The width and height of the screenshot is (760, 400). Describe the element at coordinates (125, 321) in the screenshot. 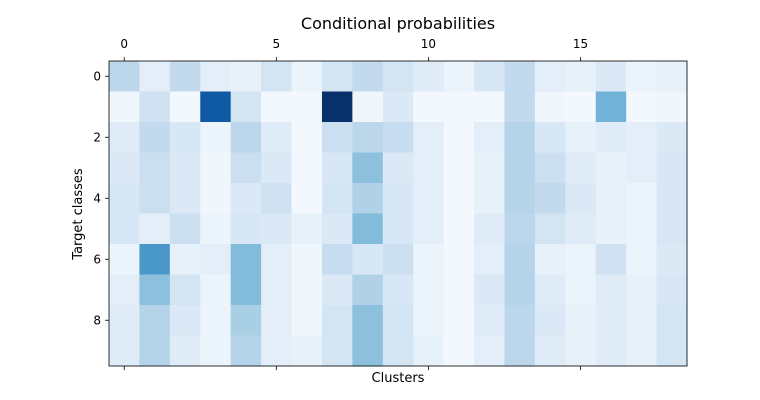

I see `heatmap-cell-r8-c0` at that location.